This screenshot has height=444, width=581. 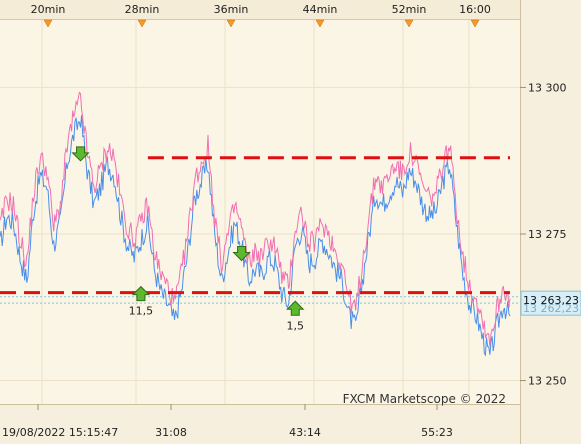 What do you see at coordinates (547, 381) in the screenshot?
I see `price-tick-label: 13 250` at bounding box center [547, 381].